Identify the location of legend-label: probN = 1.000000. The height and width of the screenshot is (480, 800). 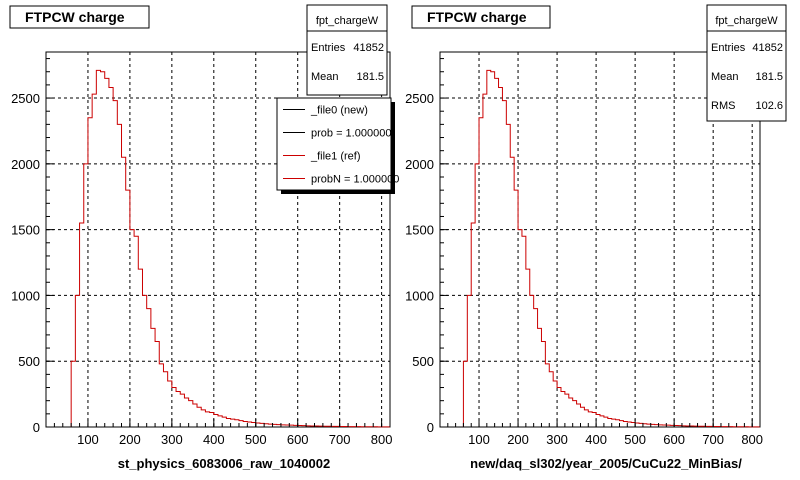
(355, 180).